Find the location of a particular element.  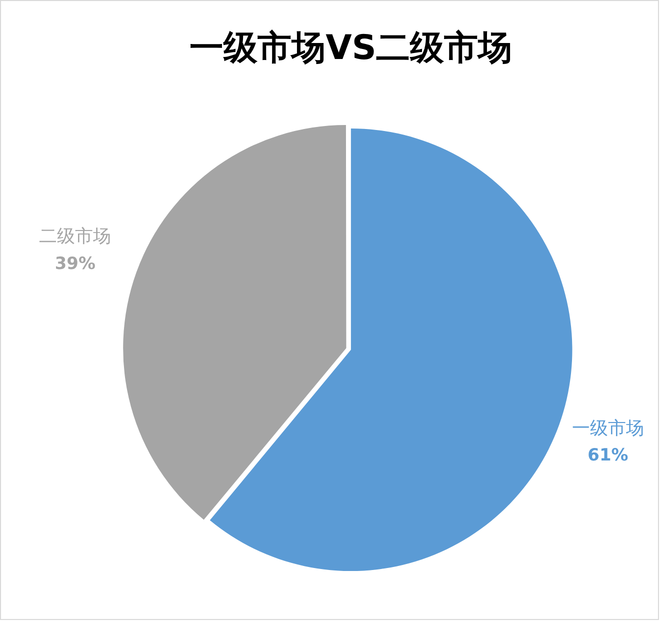

slice-label: 一级市场 is located at coordinates (608, 428).